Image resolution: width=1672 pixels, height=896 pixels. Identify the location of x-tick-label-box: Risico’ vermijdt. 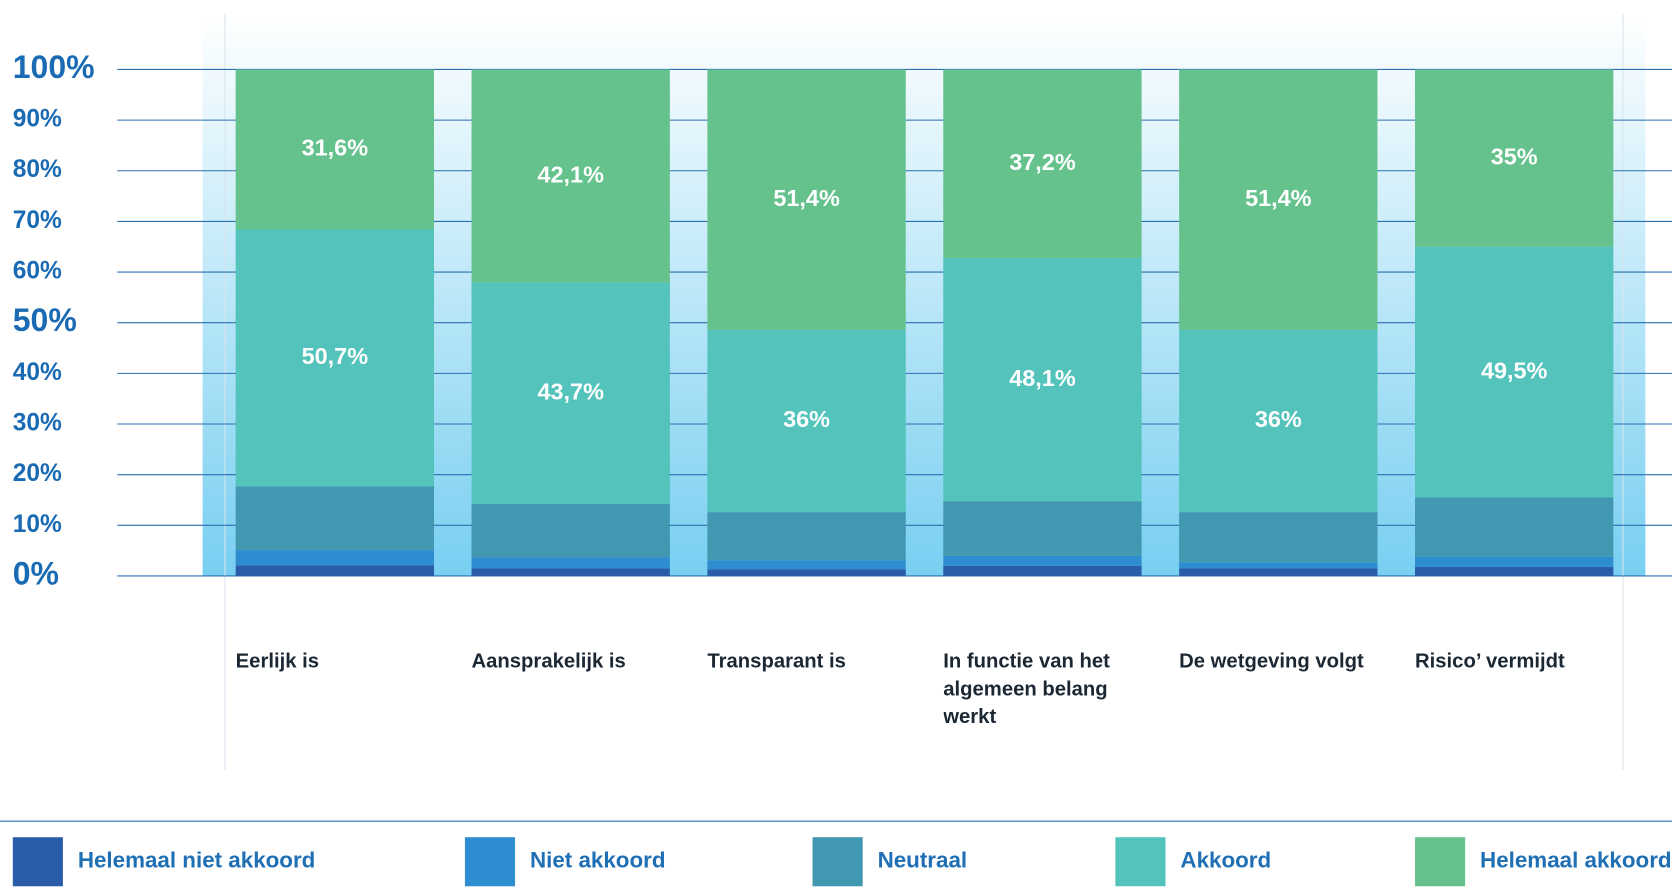
(1490, 661).